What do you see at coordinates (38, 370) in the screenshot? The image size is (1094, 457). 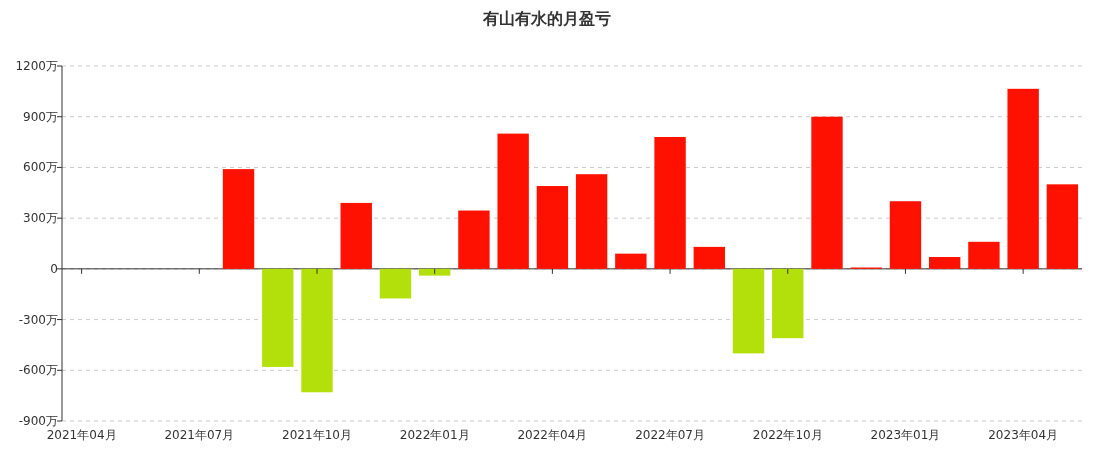 I see `y-tick-label: -600万` at bounding box center [38, 370].